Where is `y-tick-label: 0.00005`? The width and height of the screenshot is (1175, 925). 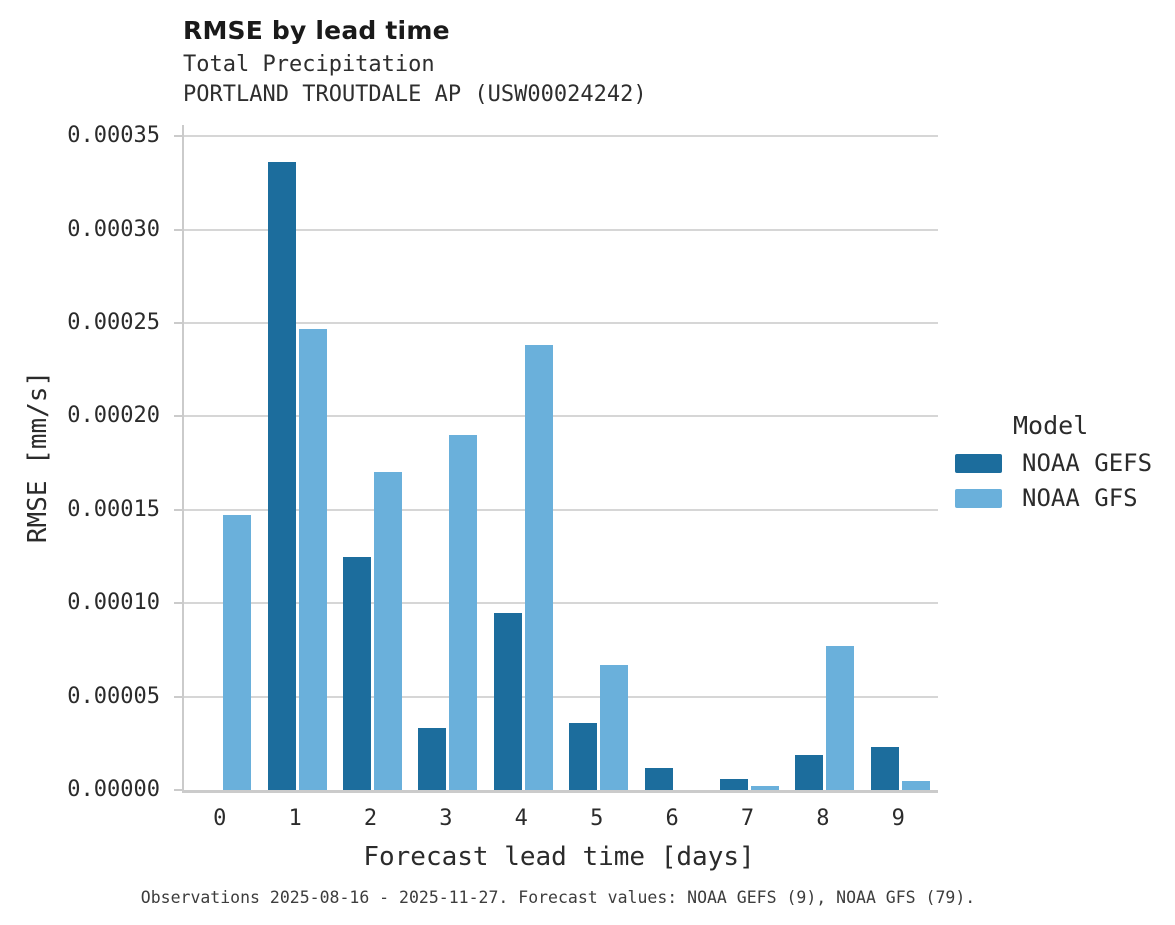 y-tick-label: 0.00005 is located at coordinates (113, 696).